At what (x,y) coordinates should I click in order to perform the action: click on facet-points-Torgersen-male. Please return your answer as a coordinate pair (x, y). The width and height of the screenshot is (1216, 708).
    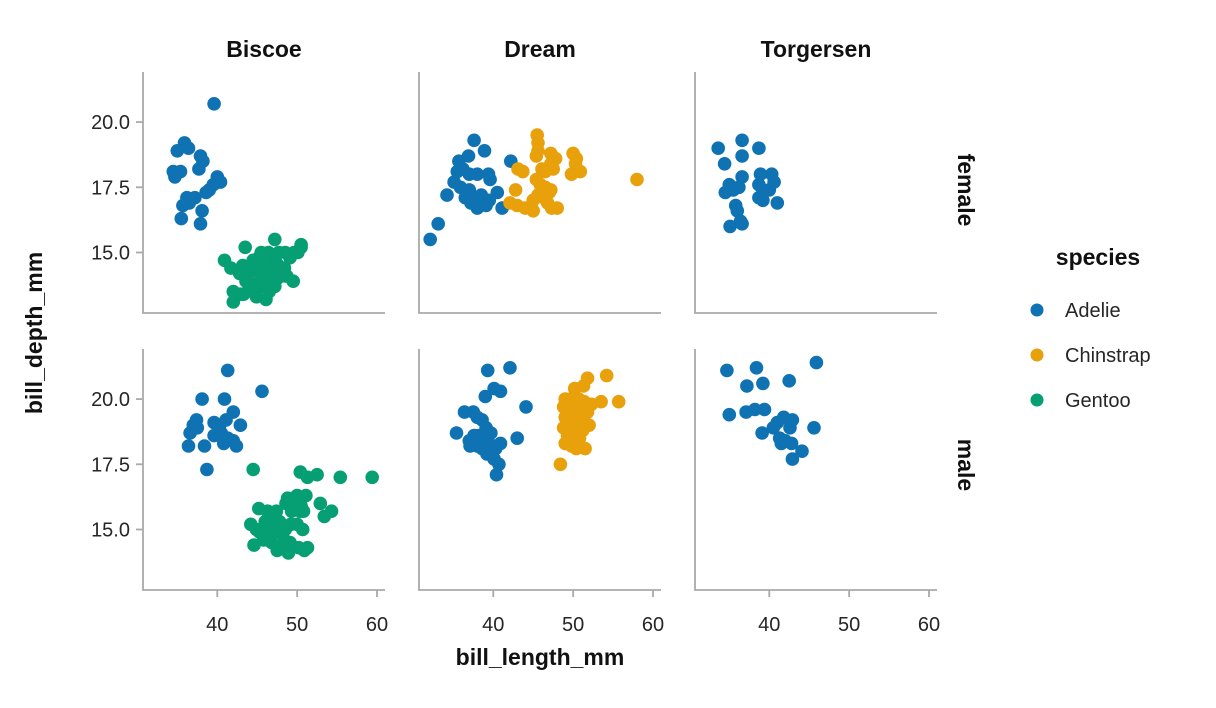
    Looking at the image, I should click on (772, 410).